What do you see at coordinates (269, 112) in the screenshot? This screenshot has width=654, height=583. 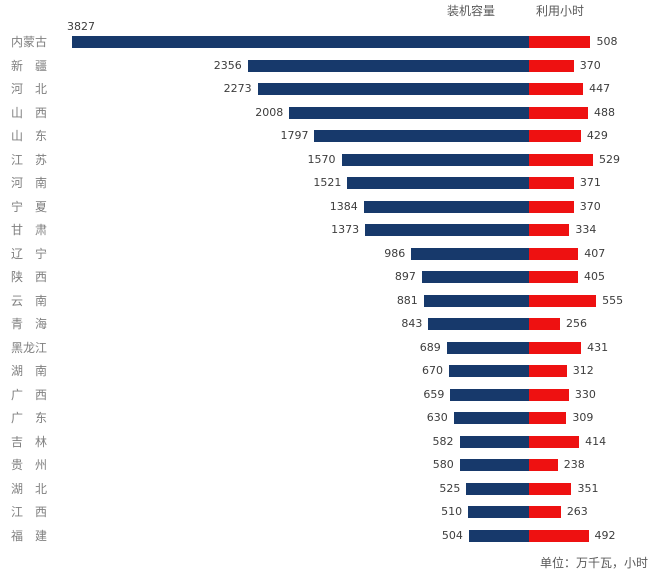 I see `capacity-value: 2008` at bounding box center [269, 112].